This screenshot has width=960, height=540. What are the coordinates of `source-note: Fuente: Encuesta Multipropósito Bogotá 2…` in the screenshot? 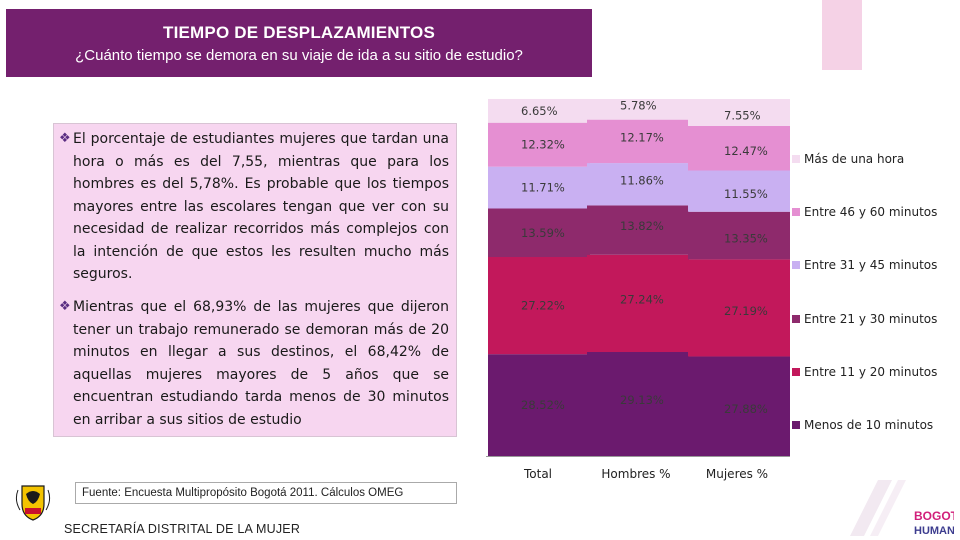 It's located at (266, 493).